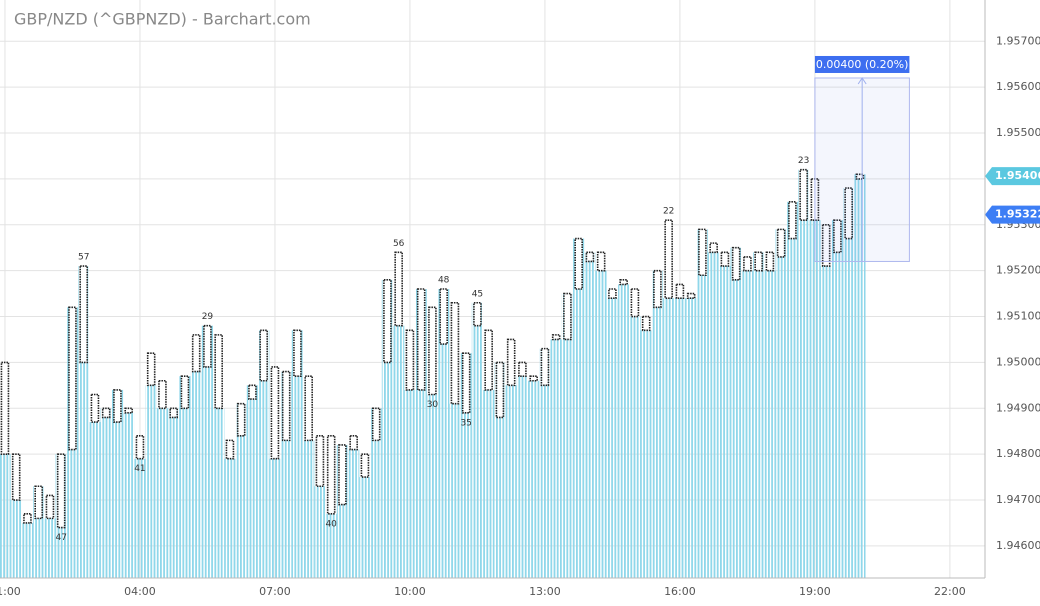 The height and width of the screenshot is (606, 1040). Describe the element at coordinates (1018, 270) in the screenshot. I see `y-tick-label: 1.95200` at that location.